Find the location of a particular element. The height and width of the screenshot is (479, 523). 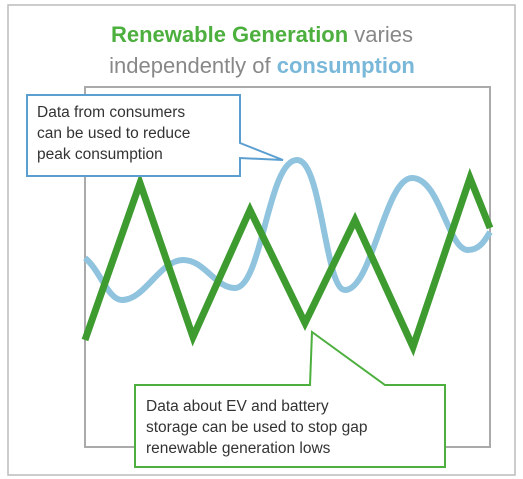

callout-text: peak consumption is located at coordinates (100, 154).